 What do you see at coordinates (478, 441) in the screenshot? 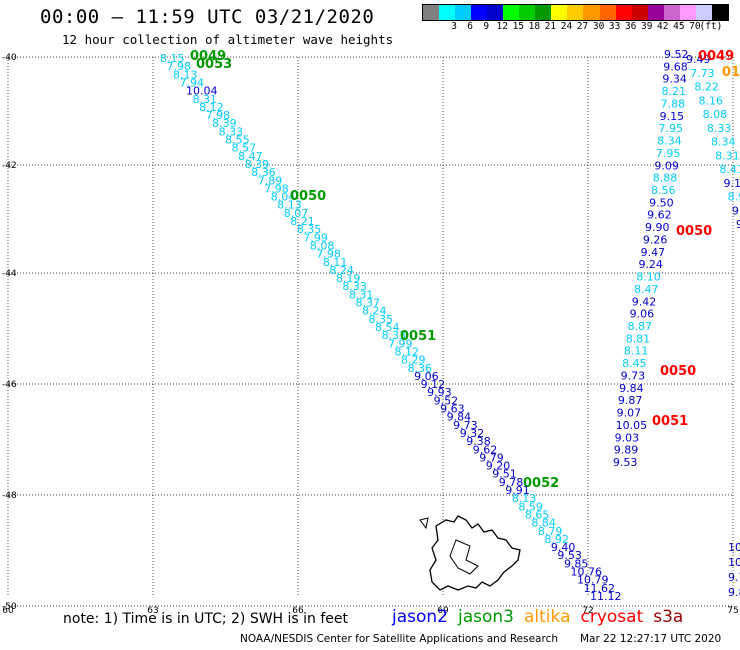
I see `wave-height-label: 9.38` at bounding box center [478, 441].